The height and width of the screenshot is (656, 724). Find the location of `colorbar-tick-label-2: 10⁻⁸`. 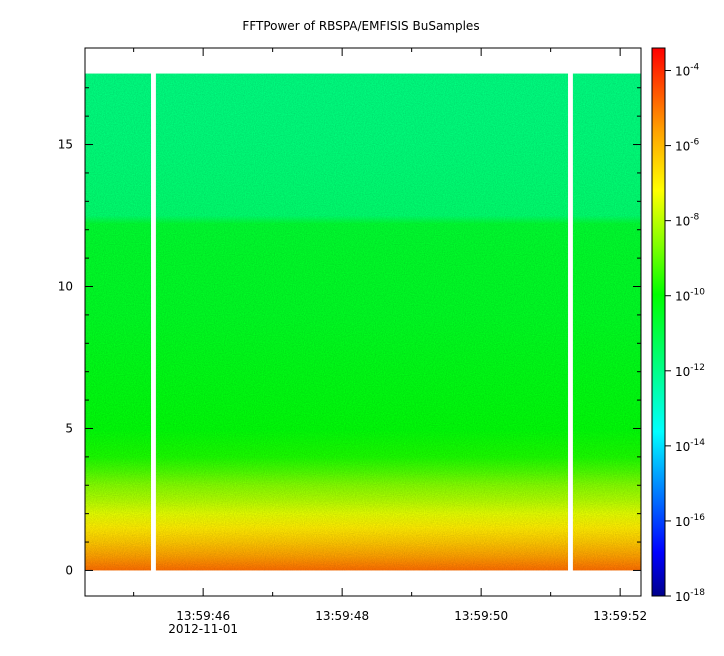

colorbar-tick-label-2: 10⁻⁸ is located at coordinates (687, 221).